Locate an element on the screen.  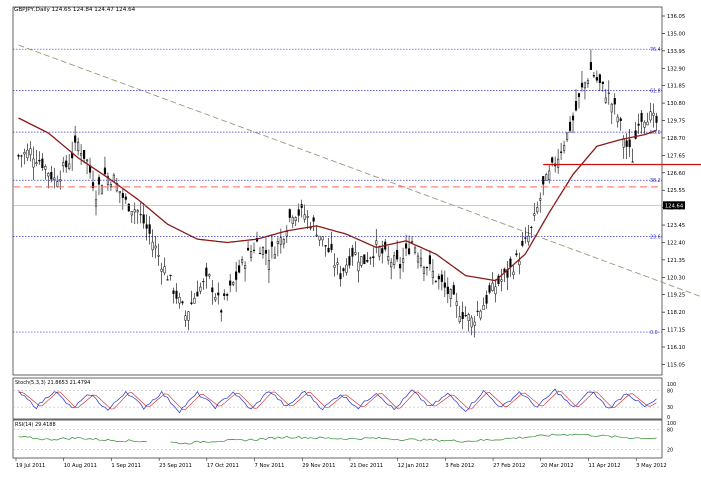
y-tick-label: 121.35 is located at coordinates (676, 261).